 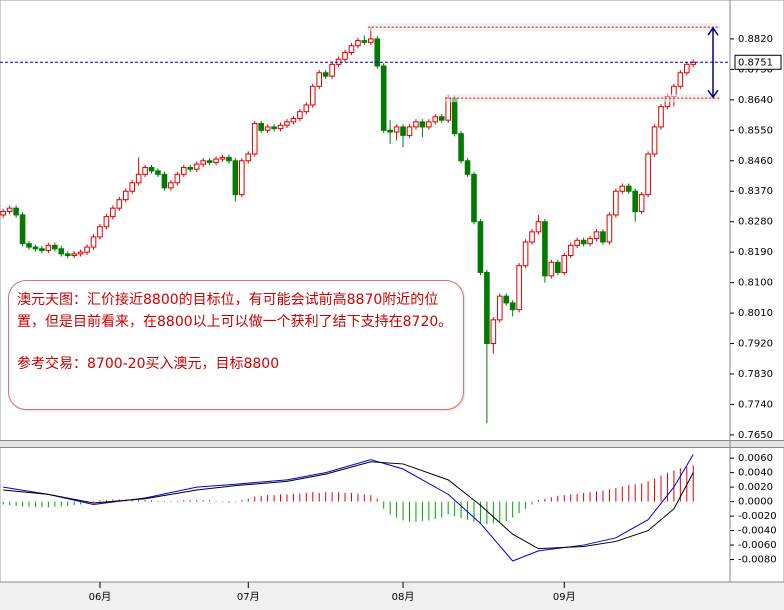 I want to click on x-tick-label: 06月, so click(x=100, y=597).